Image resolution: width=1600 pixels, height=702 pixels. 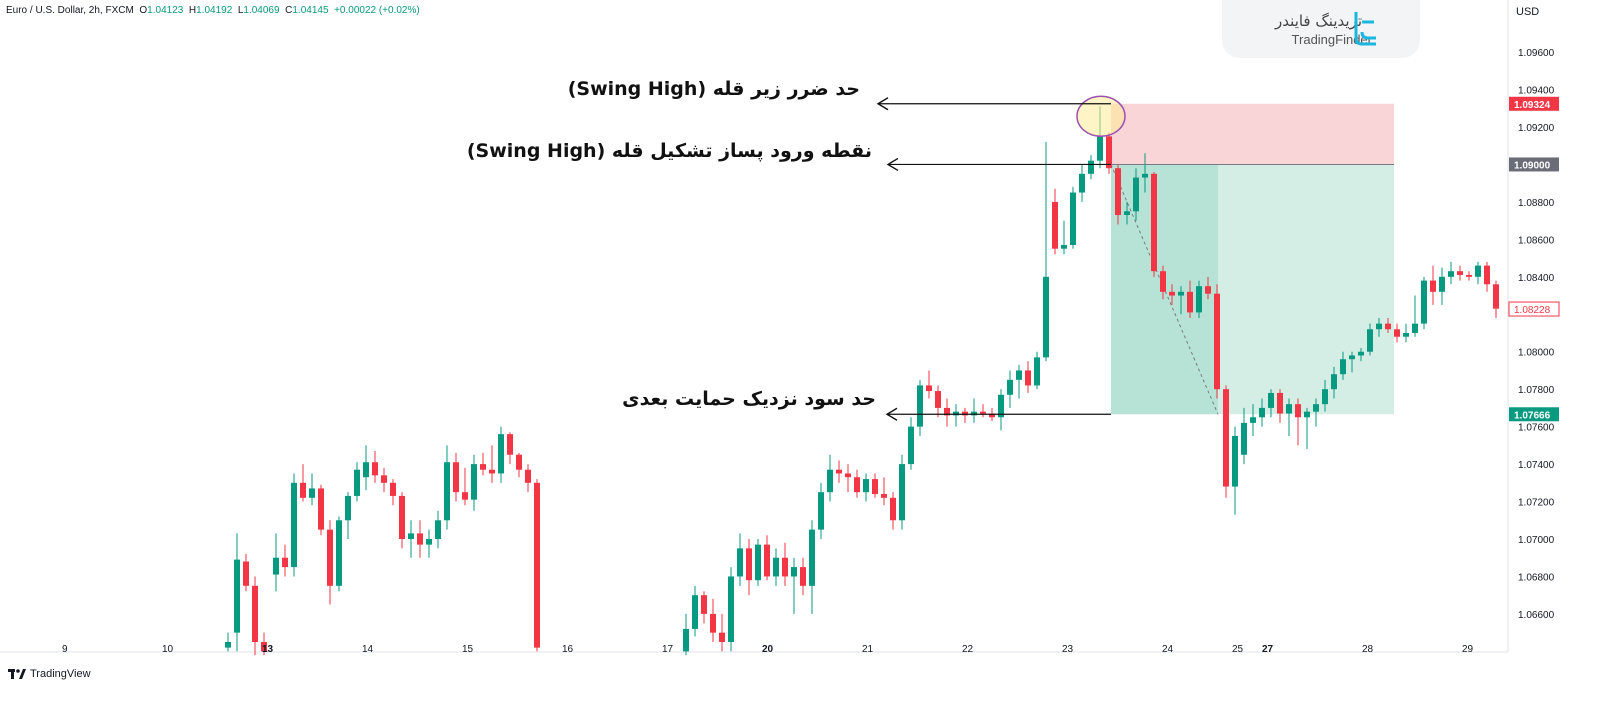 What do you see at coordinates (1365, 29) in the screenshot?
I see `tradingfinder-logo-icon` at bounding box center [1365, 29].